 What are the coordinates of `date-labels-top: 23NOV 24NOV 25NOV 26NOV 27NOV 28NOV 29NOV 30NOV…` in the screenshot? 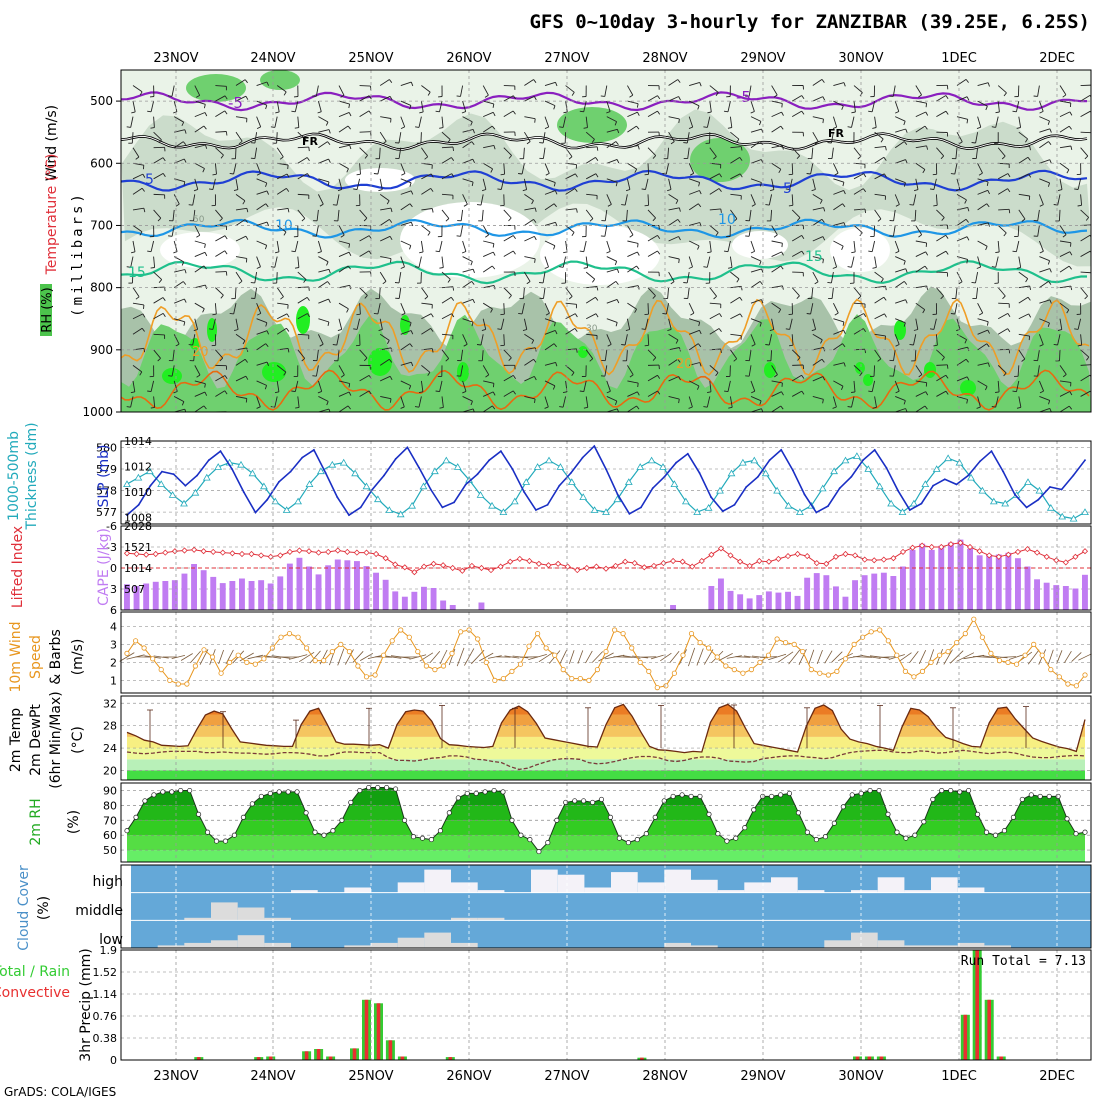 It's located at (613, 58).